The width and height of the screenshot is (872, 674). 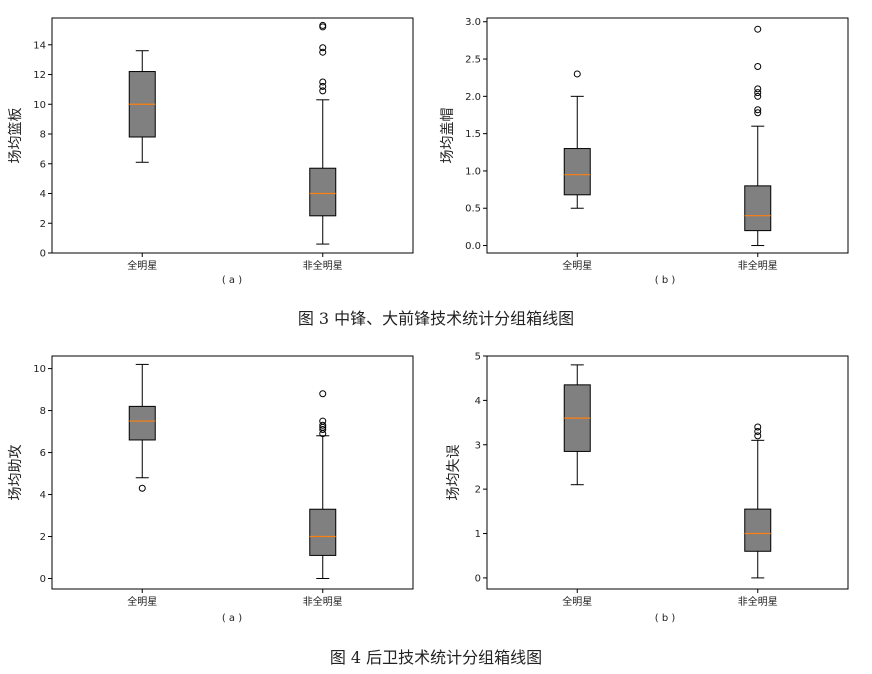 I want to click on y-tick-label: 3.0, so click(x=473, y=22).